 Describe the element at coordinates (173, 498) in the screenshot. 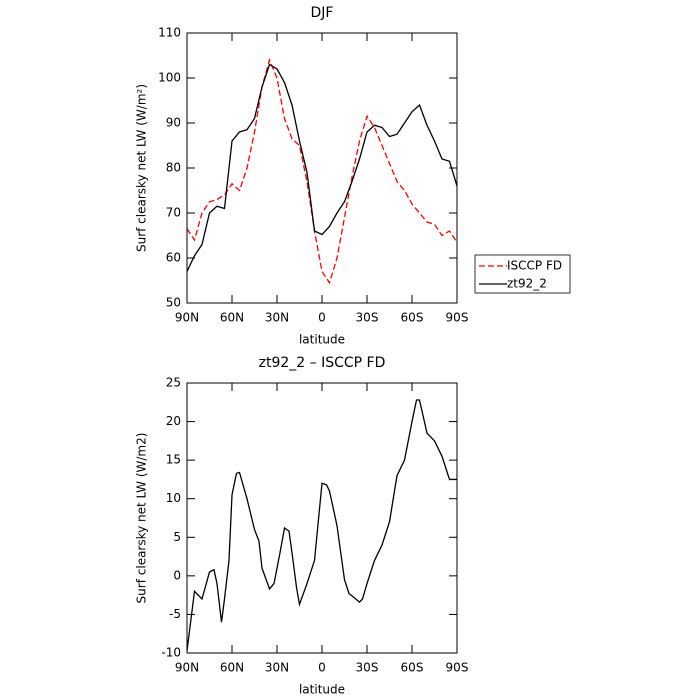

I see `y-tick-label: 10` at that location.